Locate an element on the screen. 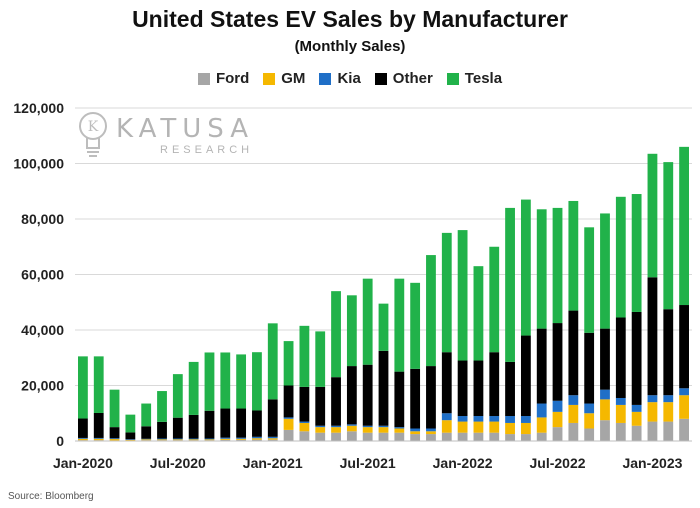 This screenshot has width=700, height=508. x-tick-label: Jul-2021 is located at coordinates (368, 463).